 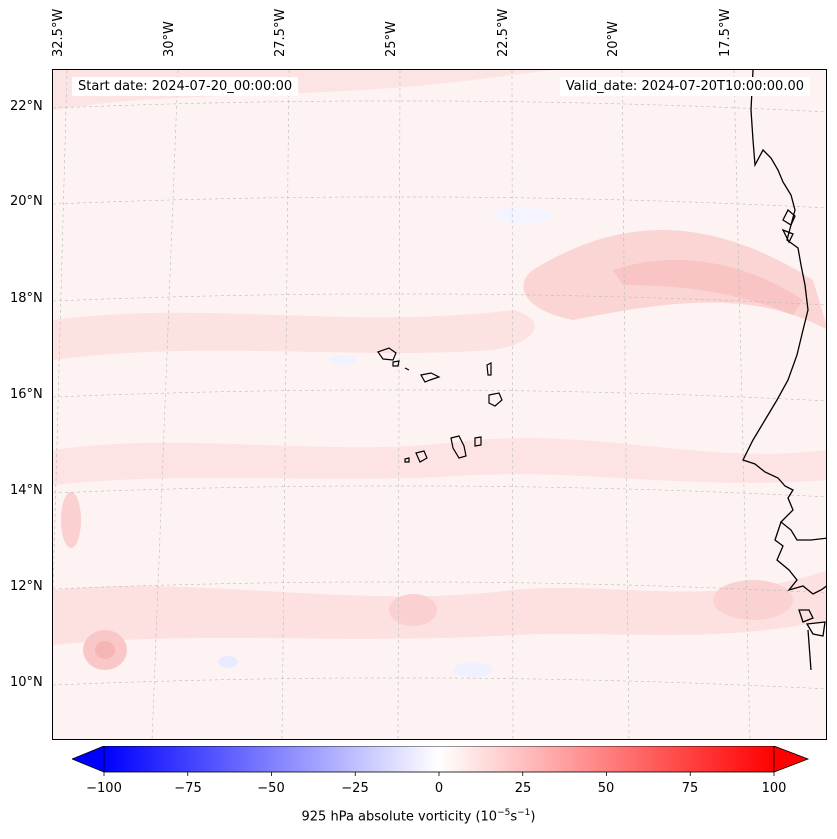 I want to click on colorbar-extend-right, so click(x=791, y=759).